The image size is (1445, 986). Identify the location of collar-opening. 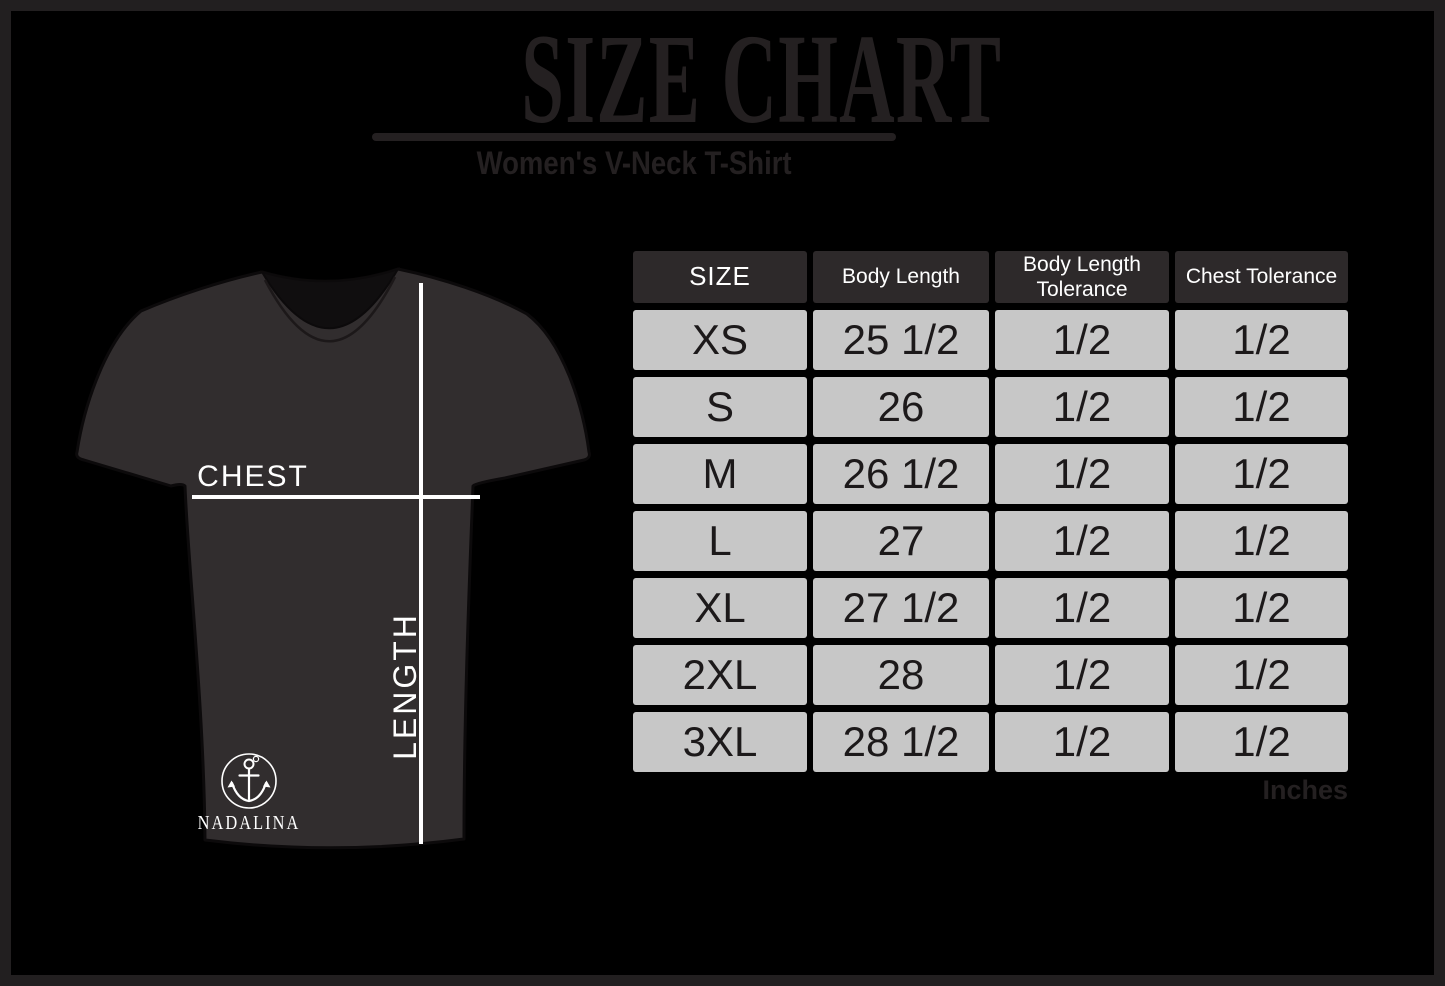
(330, 298).